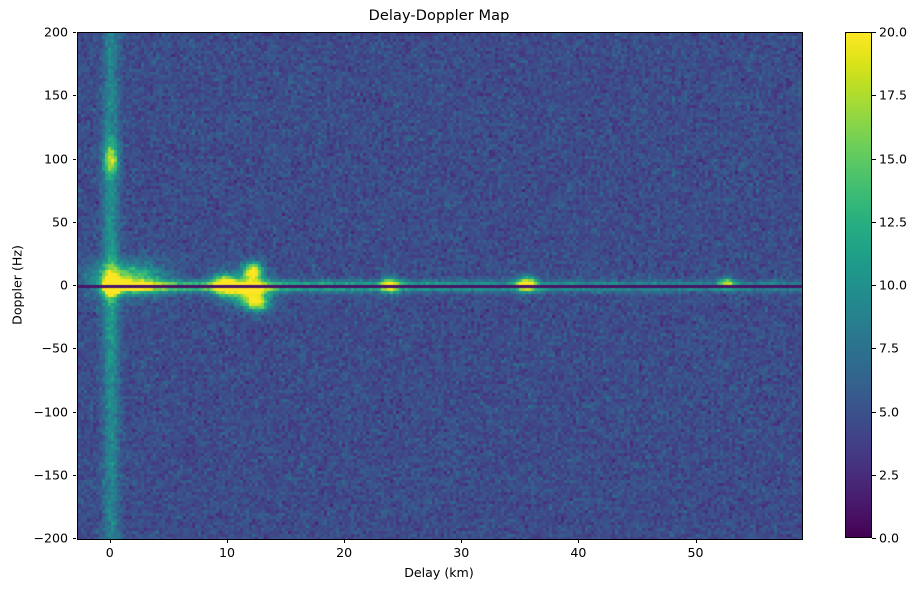 Image resolution: width=920 pixels, height=590 pixels. What do you see at coordinates (439, 572) in the screenshot?
I see `x-axis-label: Delay (km)` at bounding box center [439, 572].